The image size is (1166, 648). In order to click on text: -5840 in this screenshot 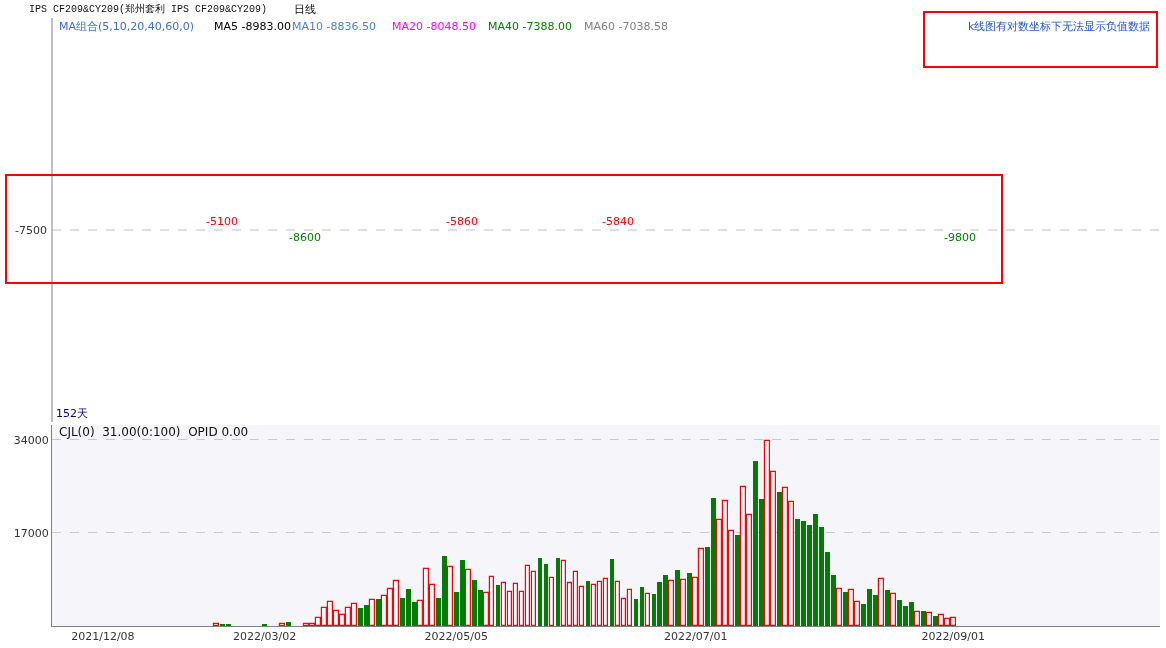, I will do `click(618, 221)`.